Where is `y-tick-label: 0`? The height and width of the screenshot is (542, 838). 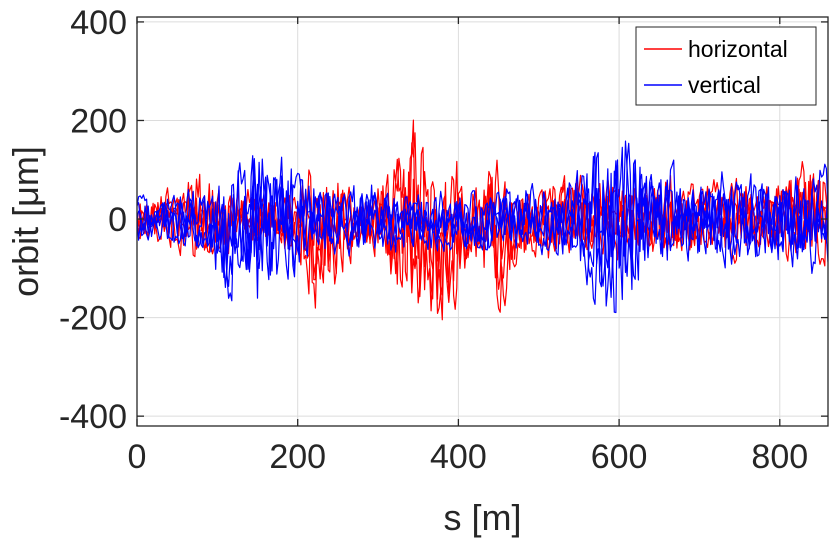
y-tick-label: 0 is located at coordinates (117, 220).